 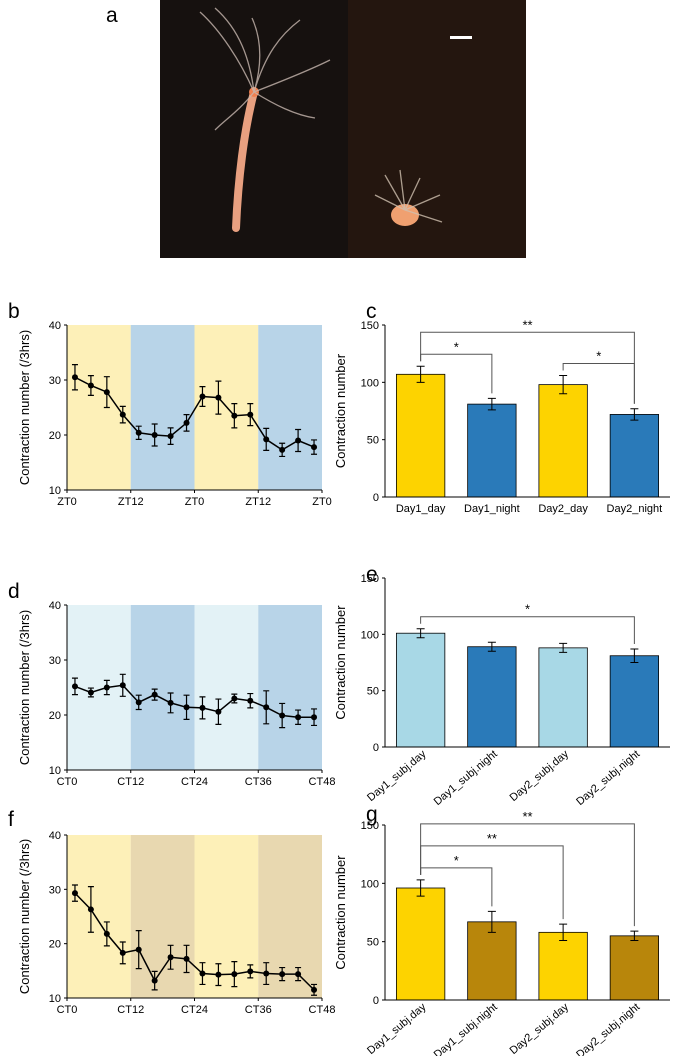 What do you see at coordinates (195, 502) in the screenshot?
I see `x-tick-label: ZT0` at bounding box center [195, 502].